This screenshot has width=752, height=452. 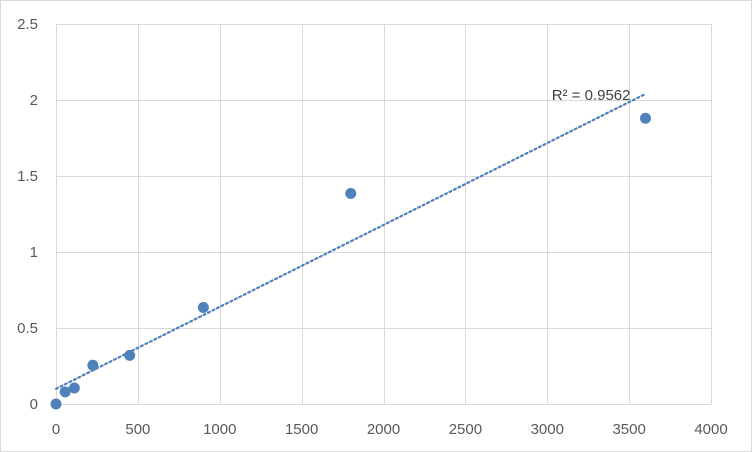 What do you see at coordinates (27, 328) in the screenshot?
I see `y-tick-label: 0.5` at bounding box center [27, 328].